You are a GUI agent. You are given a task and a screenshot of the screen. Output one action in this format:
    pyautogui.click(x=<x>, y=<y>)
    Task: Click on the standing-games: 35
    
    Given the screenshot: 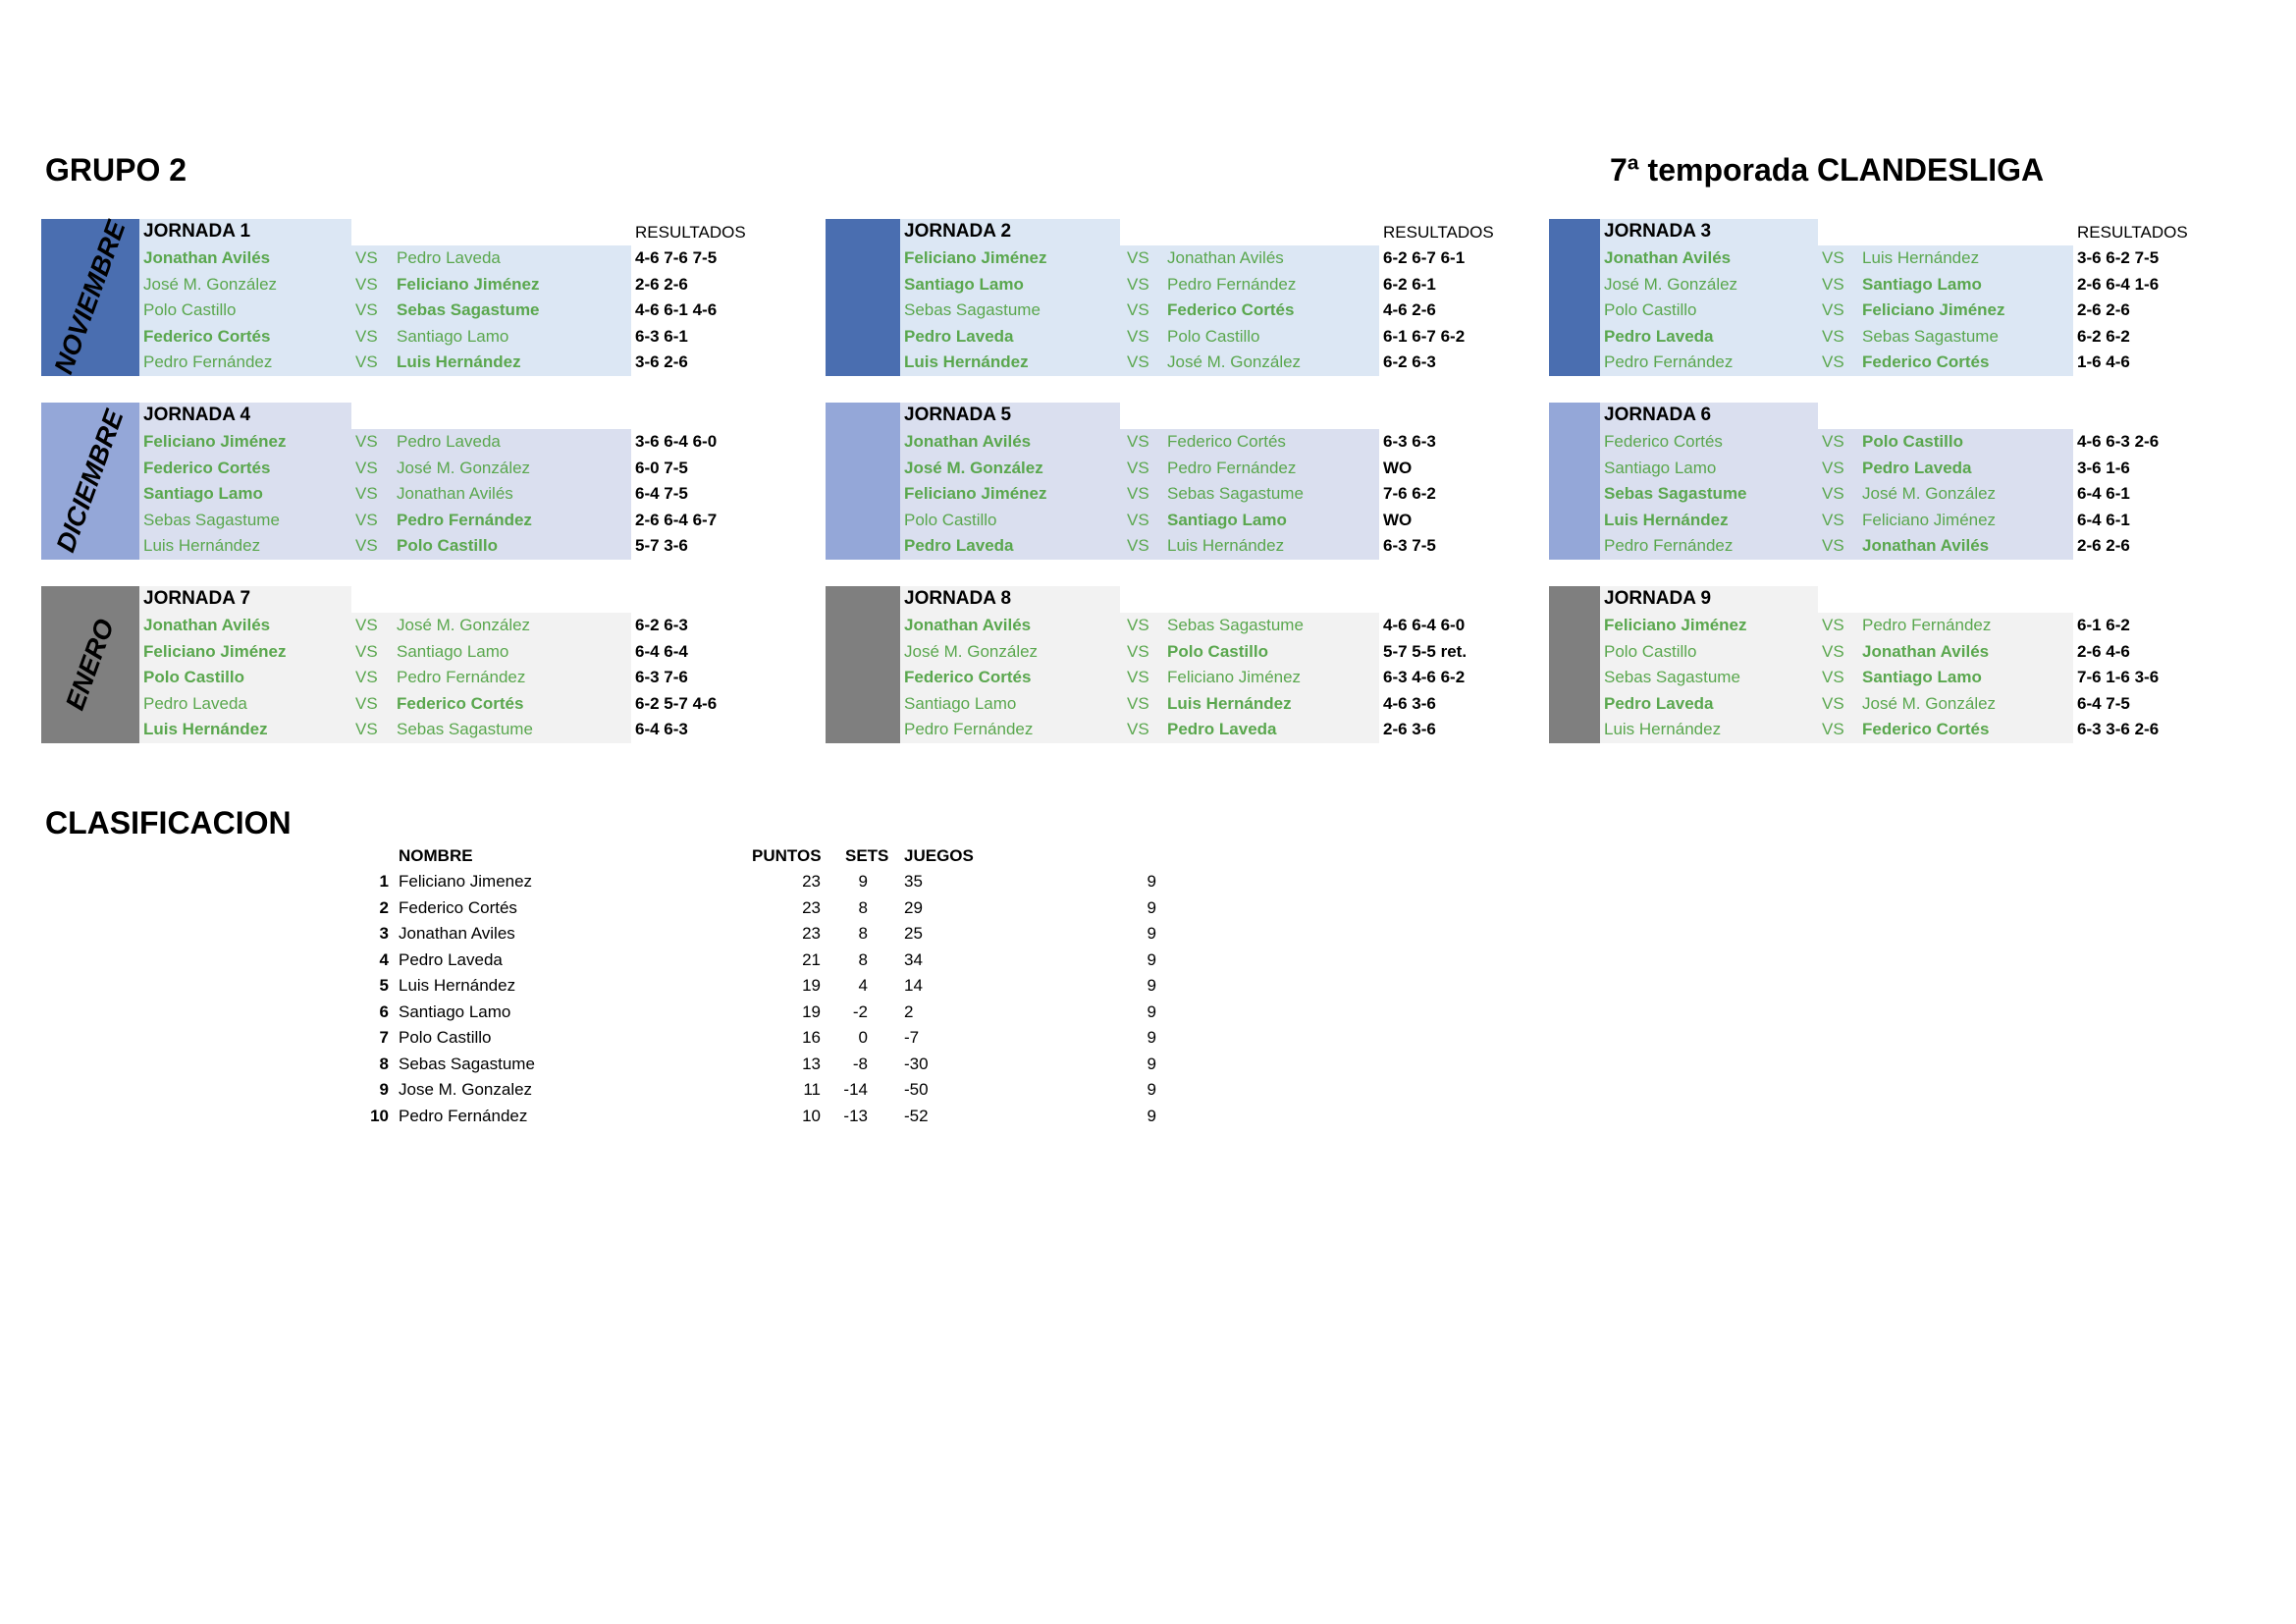 What is the action you would take?
    pyautogui.click(x=913, y=881)
    